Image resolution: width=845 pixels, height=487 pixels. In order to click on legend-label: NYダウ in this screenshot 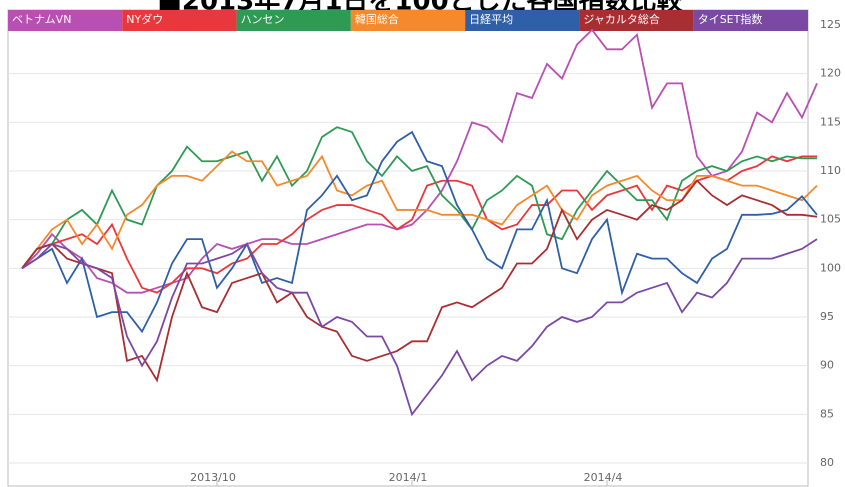, I will do `click(144, 19)`.